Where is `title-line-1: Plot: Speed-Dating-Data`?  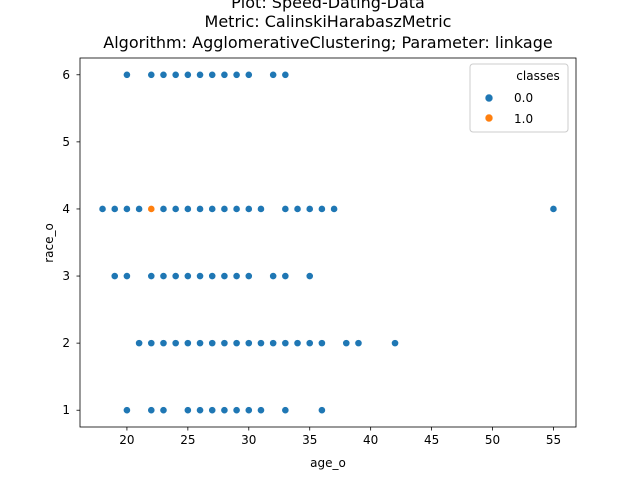 title-line-1: Plot: Speed-Dating-Data is located at coordinates (328, 6).